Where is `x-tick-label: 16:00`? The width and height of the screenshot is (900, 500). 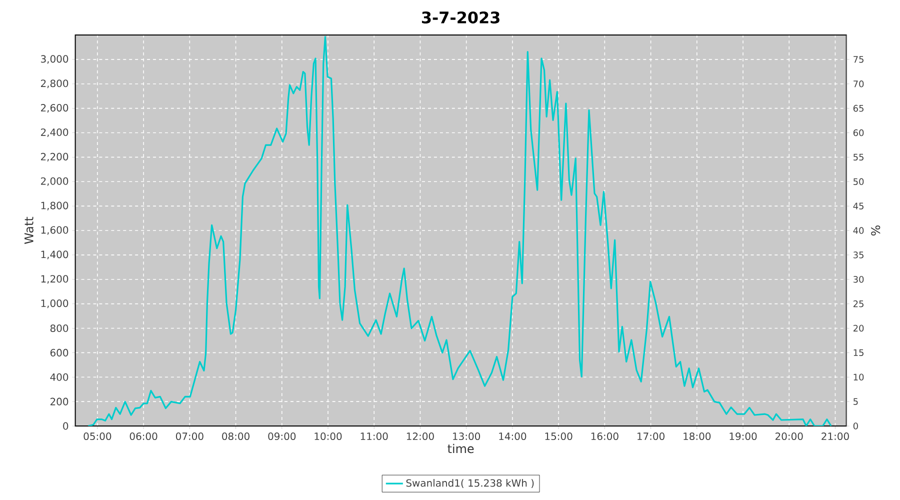
x-tick-label: 16:00 is located at coordinates (604, 436).